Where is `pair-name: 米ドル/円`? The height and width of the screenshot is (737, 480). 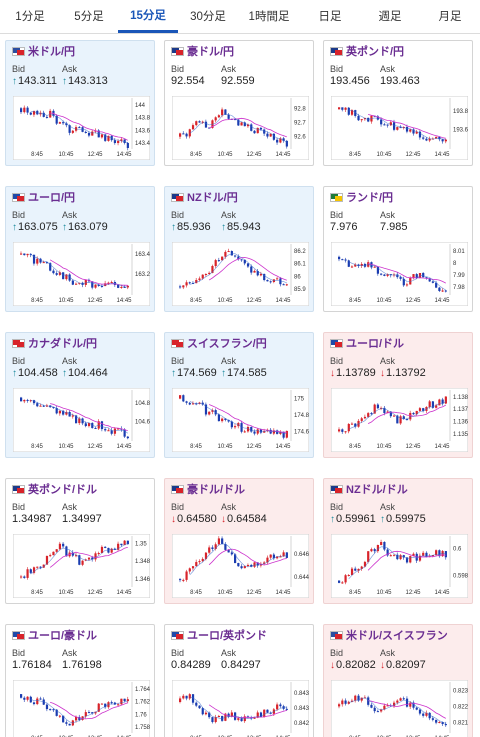 pair-name: 米ドル/円 is located at coordinates (52, 52).